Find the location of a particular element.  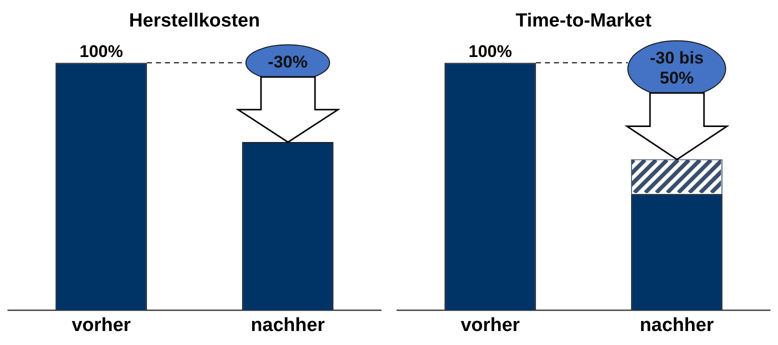

chart-title: Time-to-Market is located at coordinates (584, 21).